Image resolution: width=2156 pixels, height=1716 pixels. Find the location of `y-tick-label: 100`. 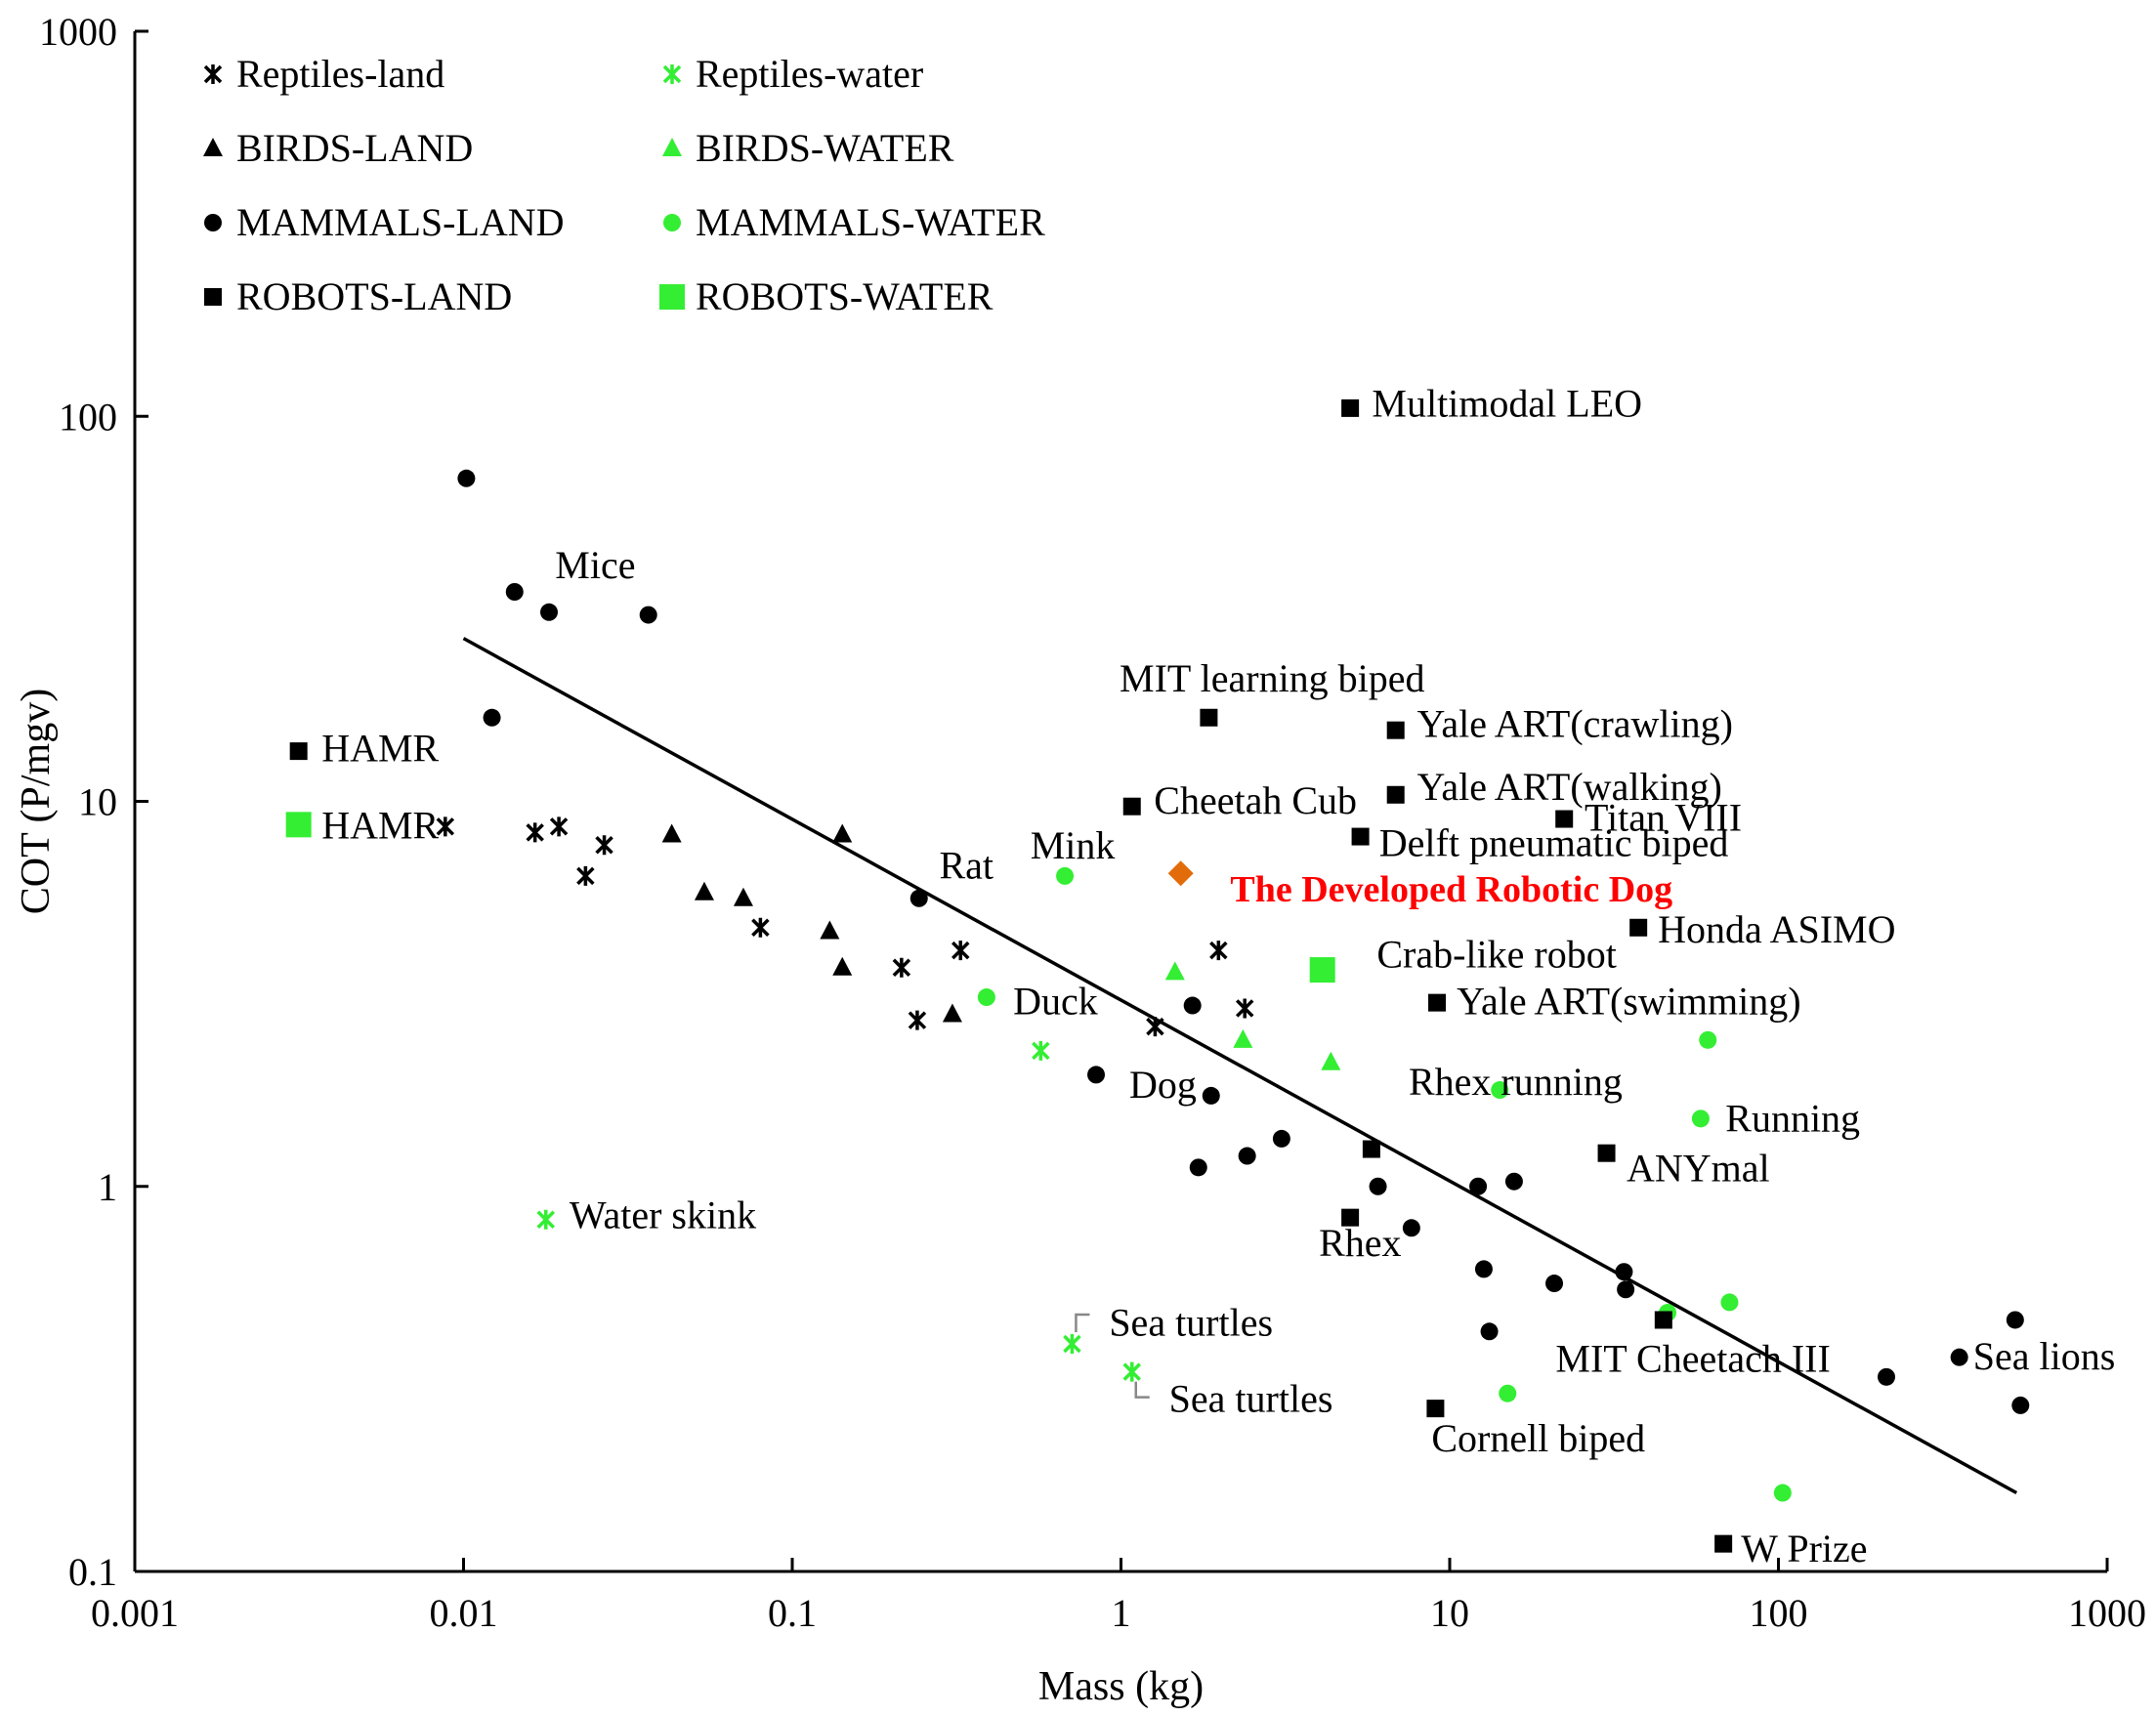

y-tick-label: 100 is located at coordinates (88, 417).